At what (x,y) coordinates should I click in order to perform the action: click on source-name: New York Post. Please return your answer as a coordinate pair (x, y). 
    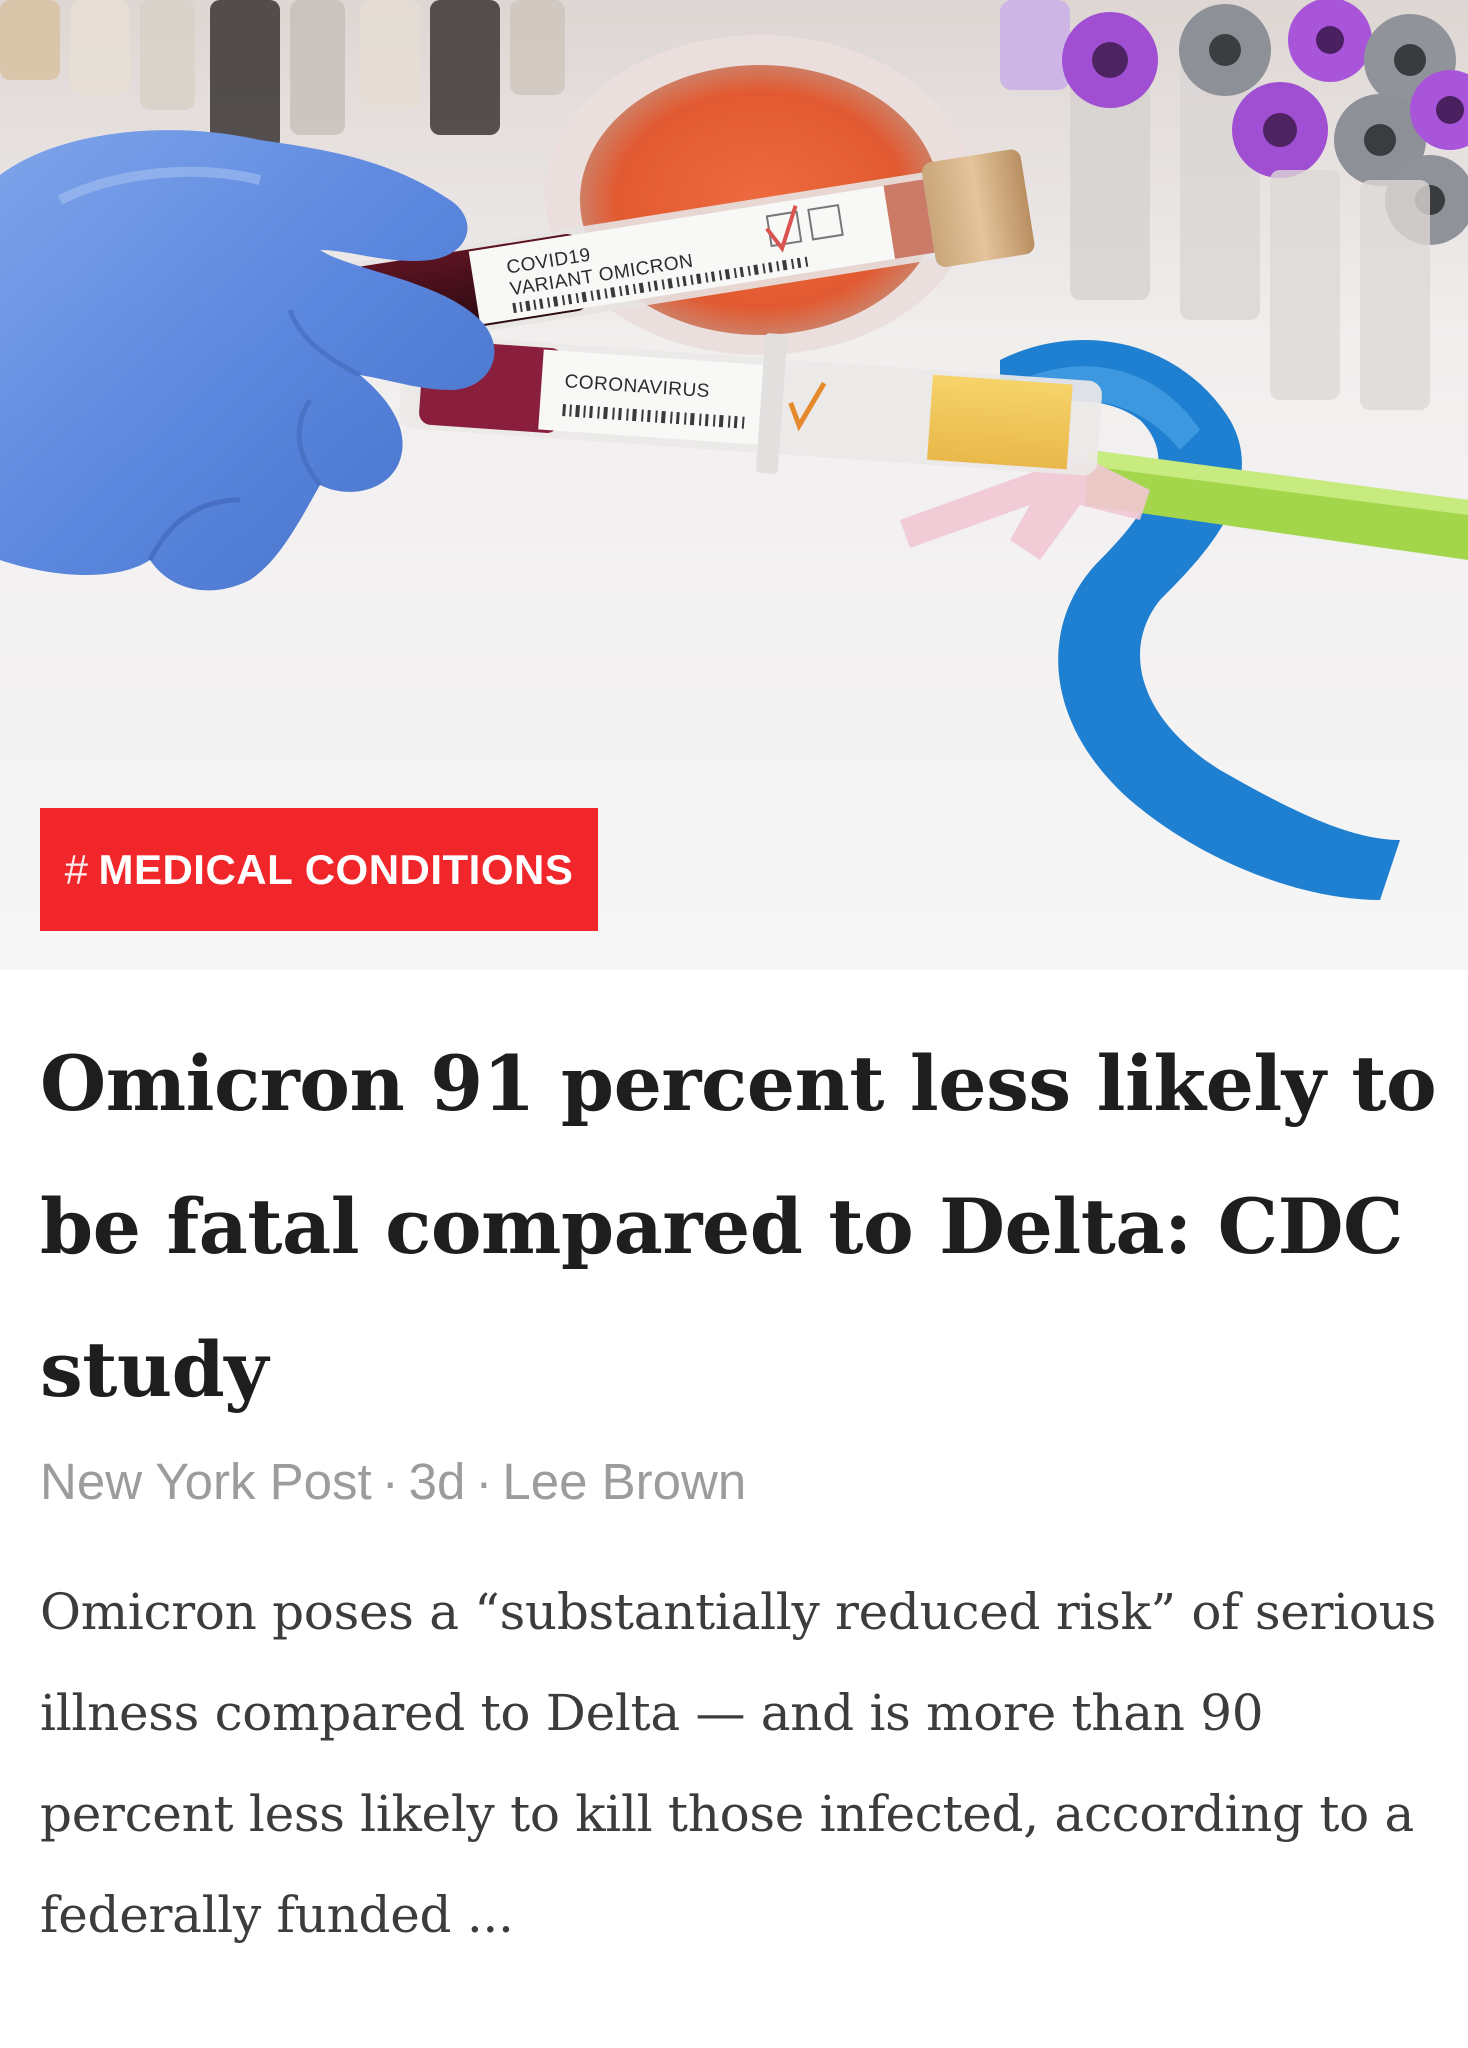
    Looking at the image, I should click on (206, 1481).